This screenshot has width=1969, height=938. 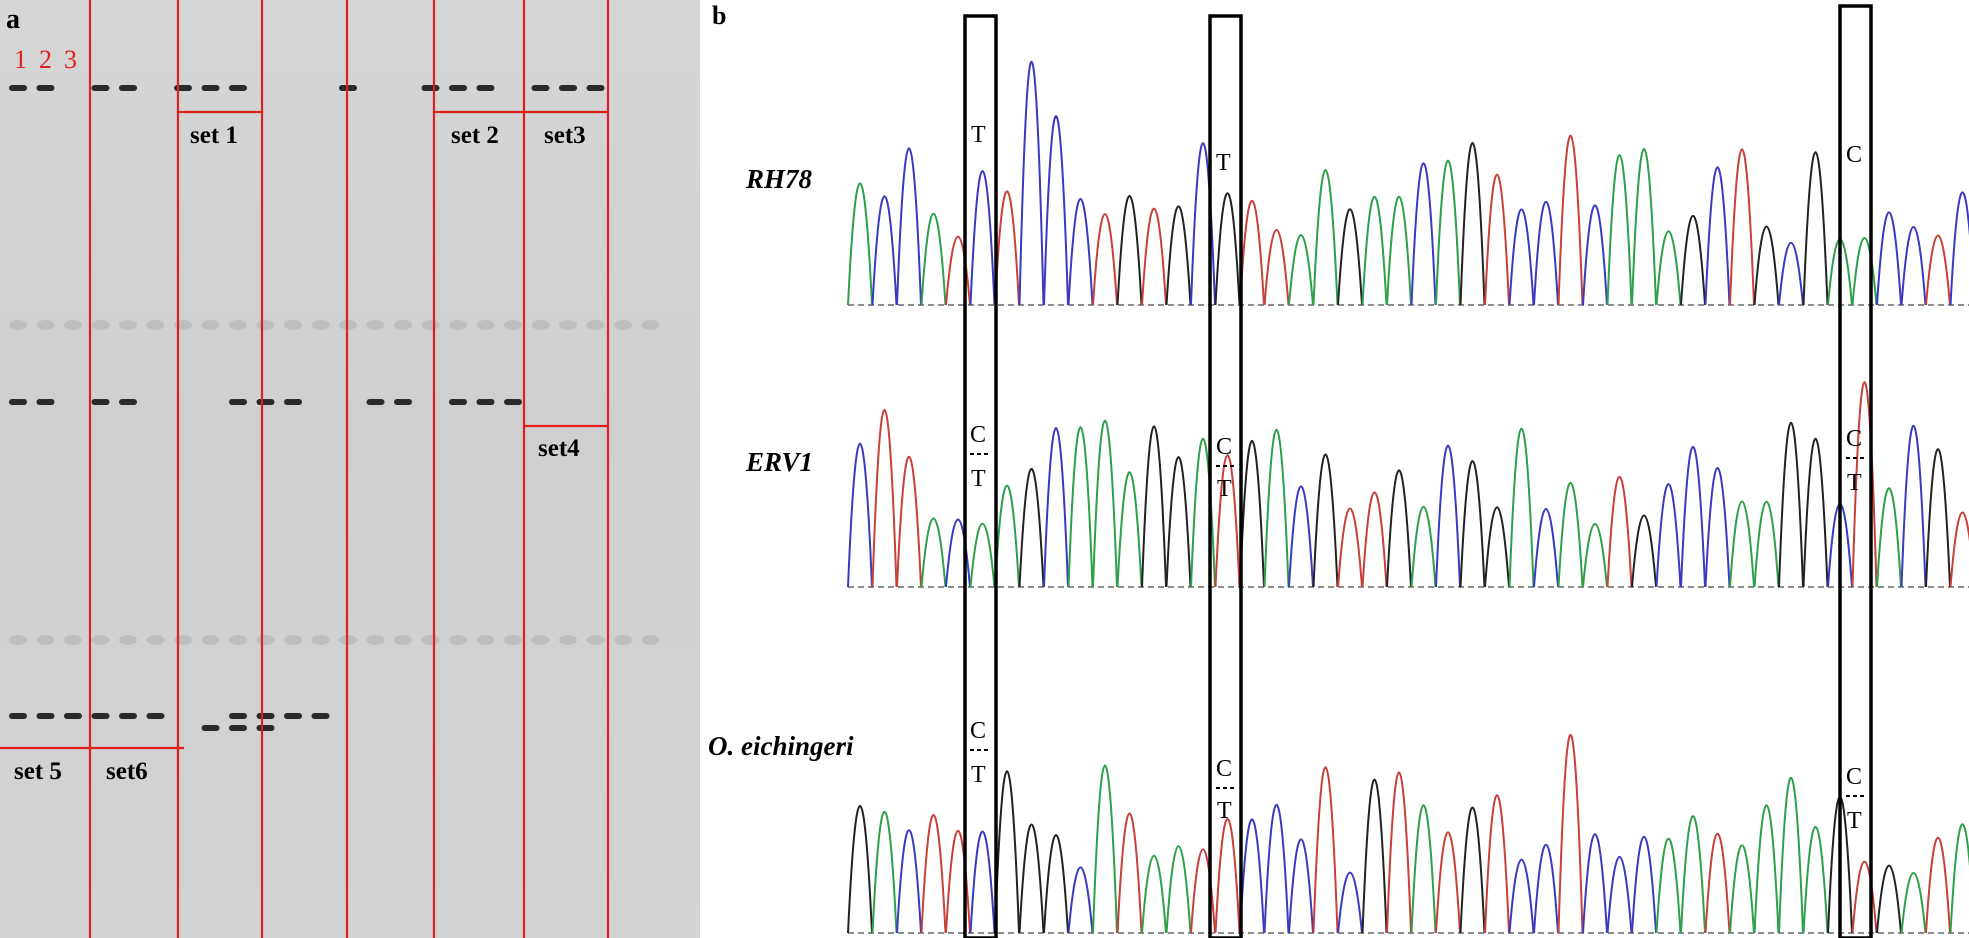 What do you see at coordinates (779, 179) in the screenshot?
I see `sample-label: RH78` at bounding box center [779, 179].